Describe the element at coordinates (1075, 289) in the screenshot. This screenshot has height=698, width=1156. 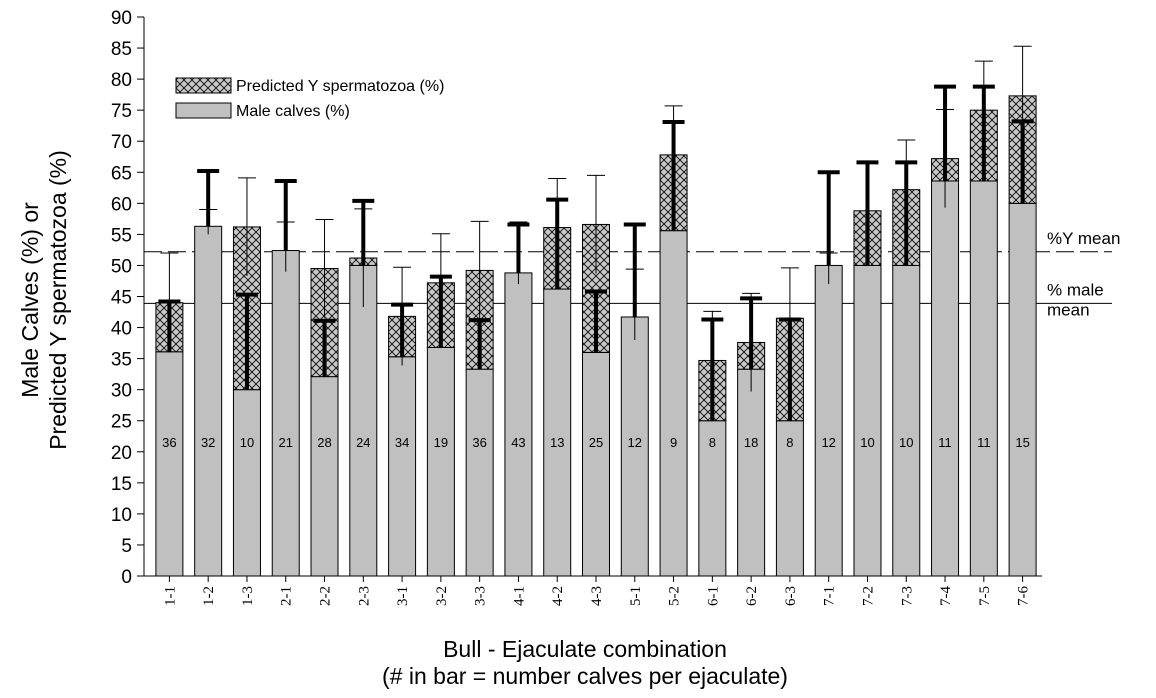
I see `reference-line-label: % male` at that location.